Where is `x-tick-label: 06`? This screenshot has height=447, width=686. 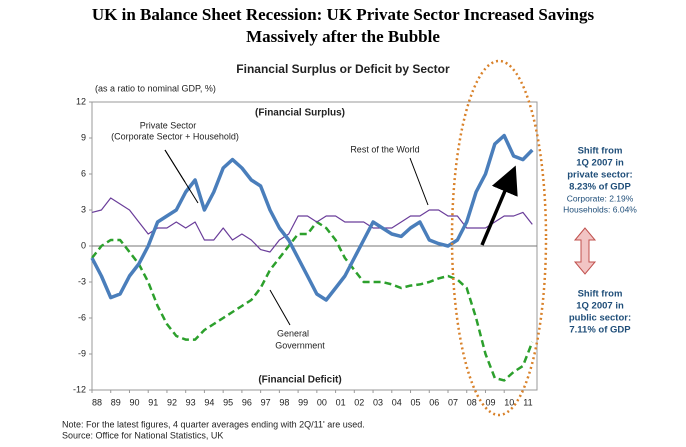 x-tick-label: 06 is located at coordinates (434, 402).